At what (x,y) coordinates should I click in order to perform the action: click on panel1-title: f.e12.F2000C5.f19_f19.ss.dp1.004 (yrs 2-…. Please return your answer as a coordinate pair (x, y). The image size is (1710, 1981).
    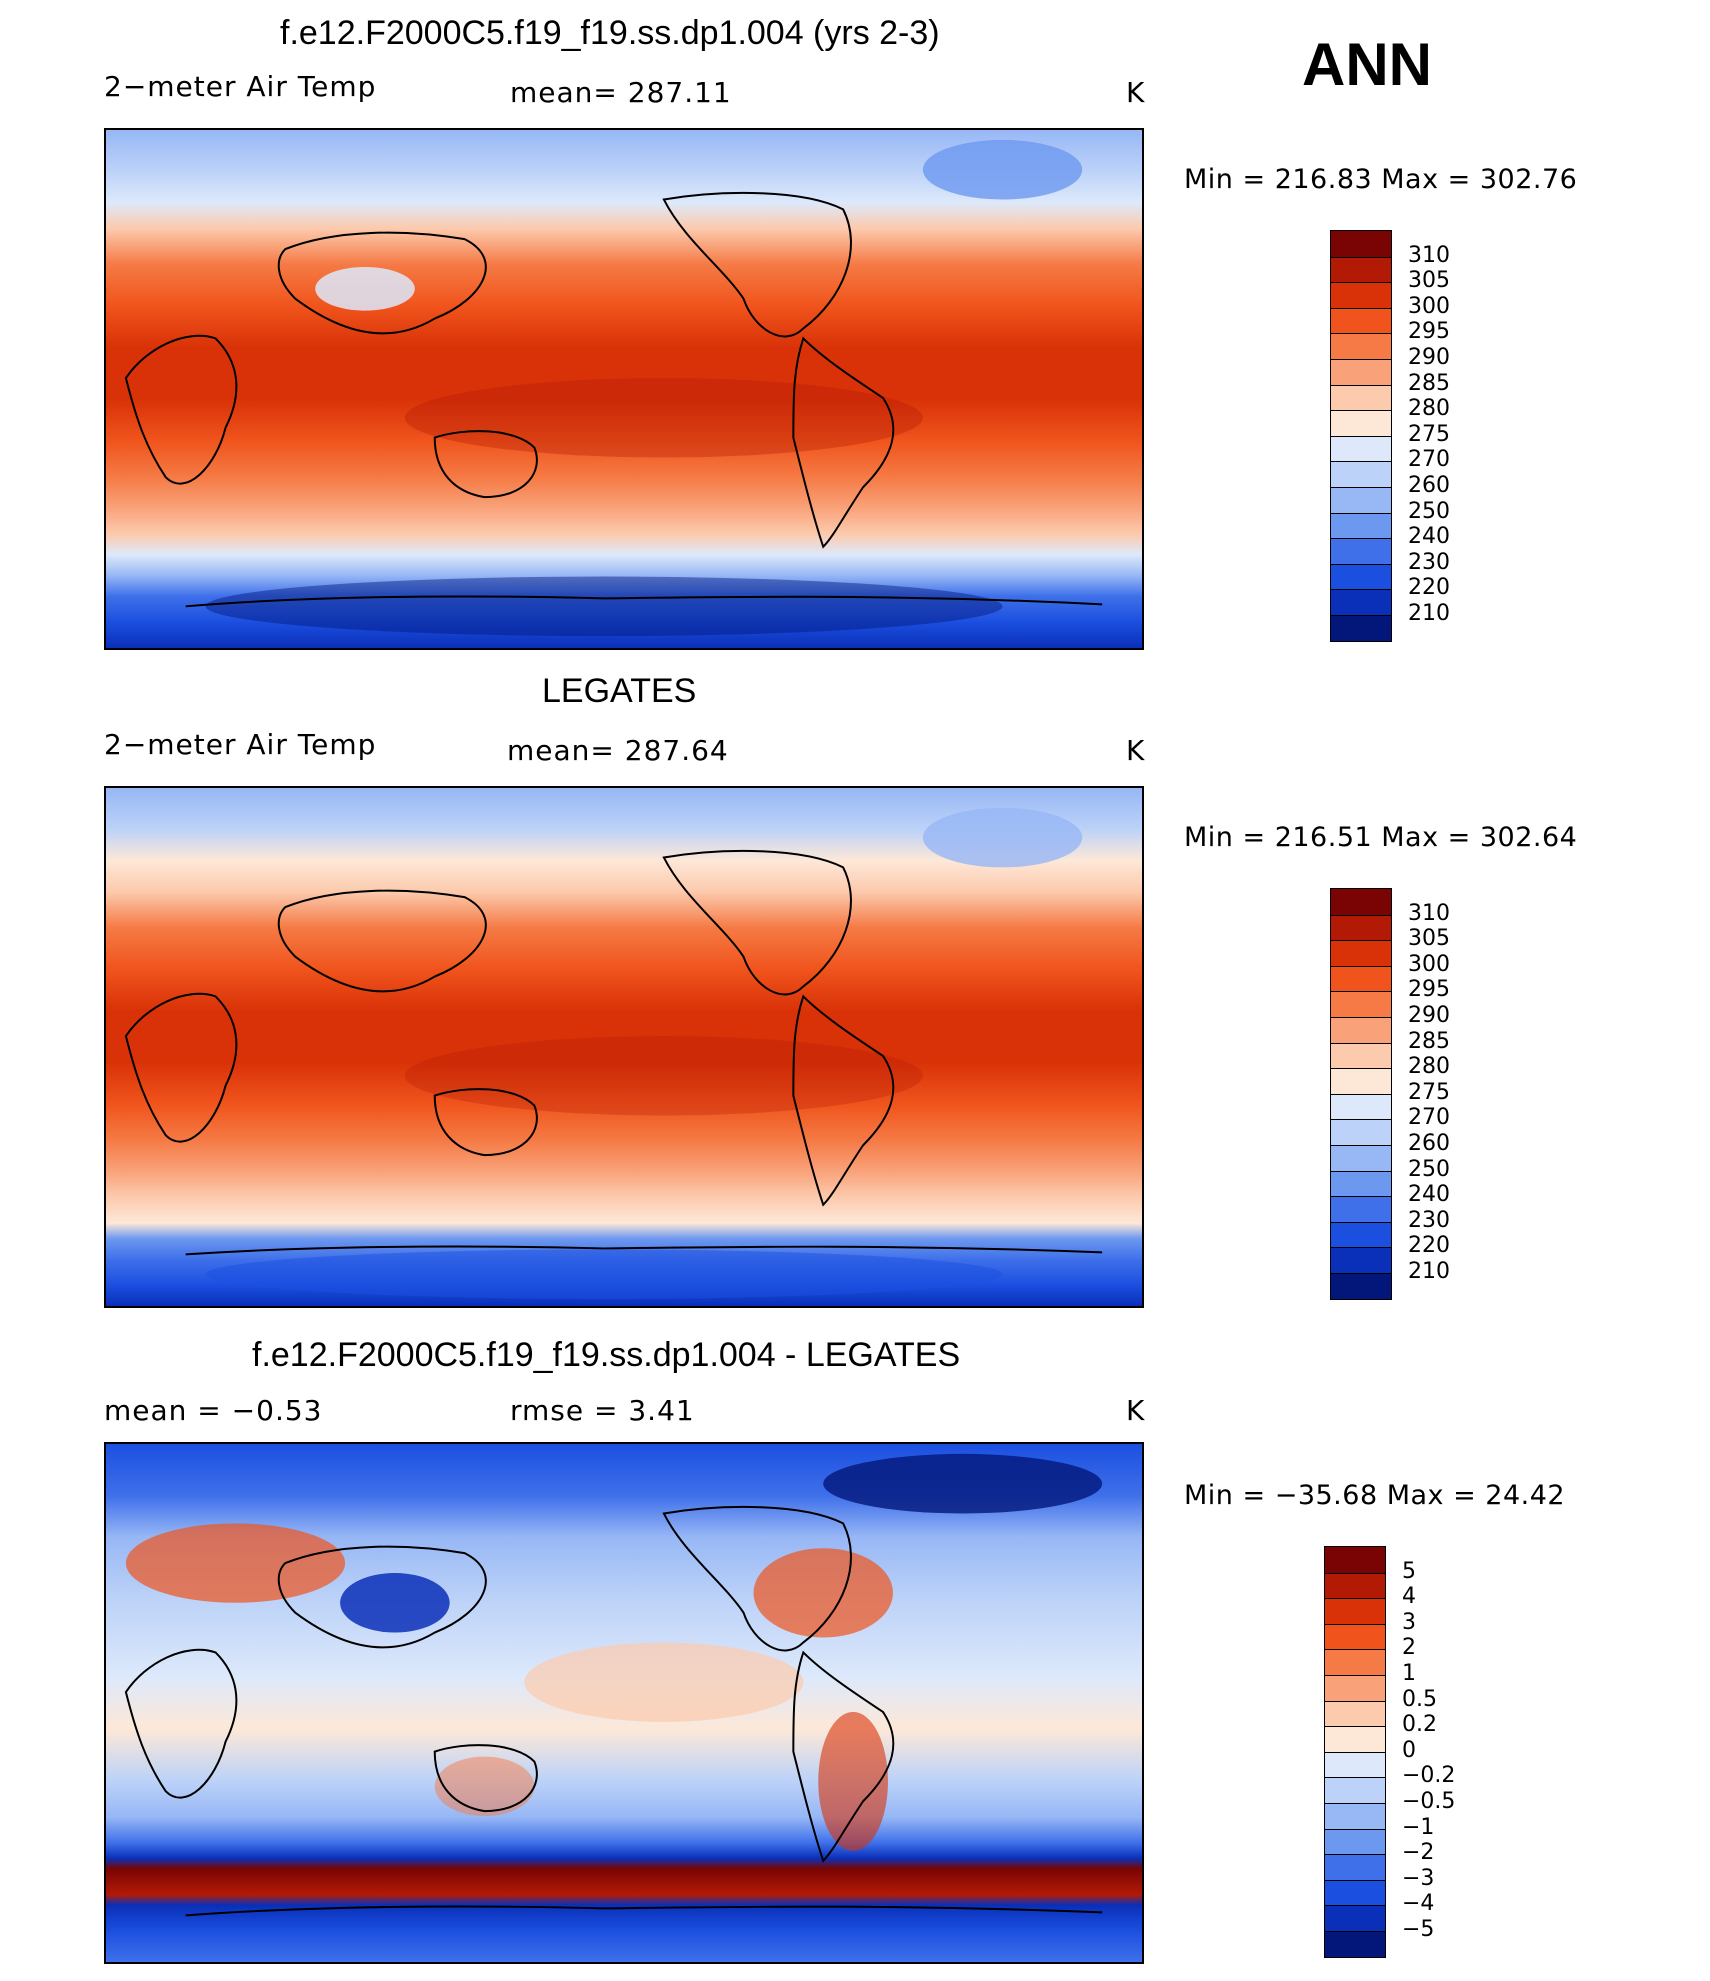
    Looking at the image, I should click on (610, 33).